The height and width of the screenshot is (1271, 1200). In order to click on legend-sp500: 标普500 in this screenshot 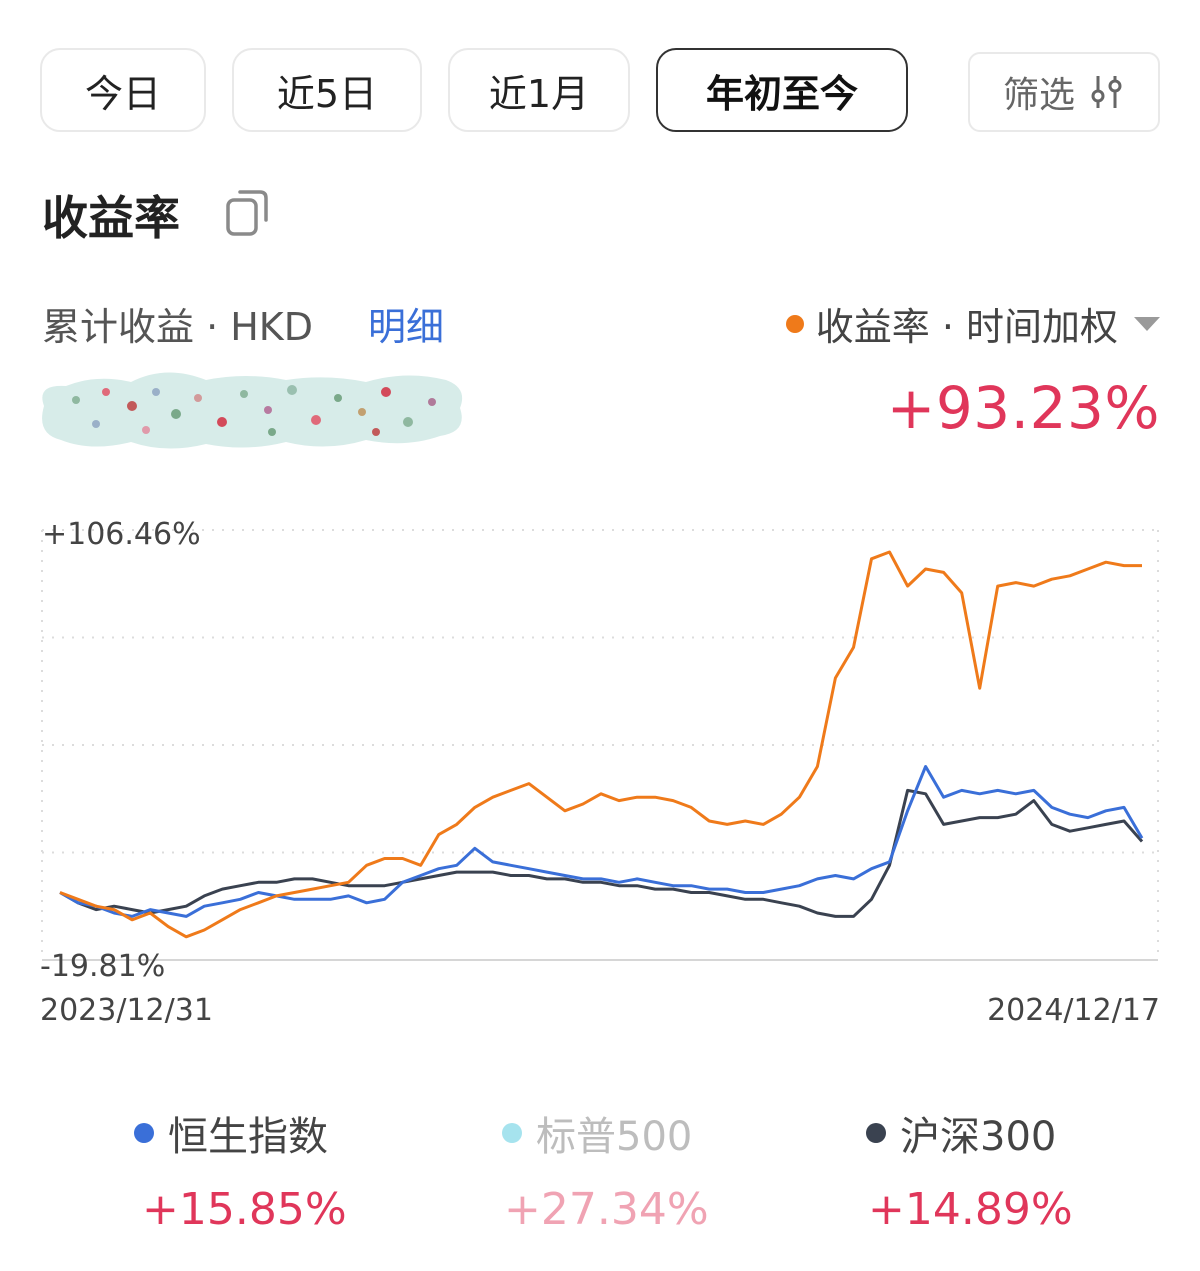, I will do `click(597, 1133)`.